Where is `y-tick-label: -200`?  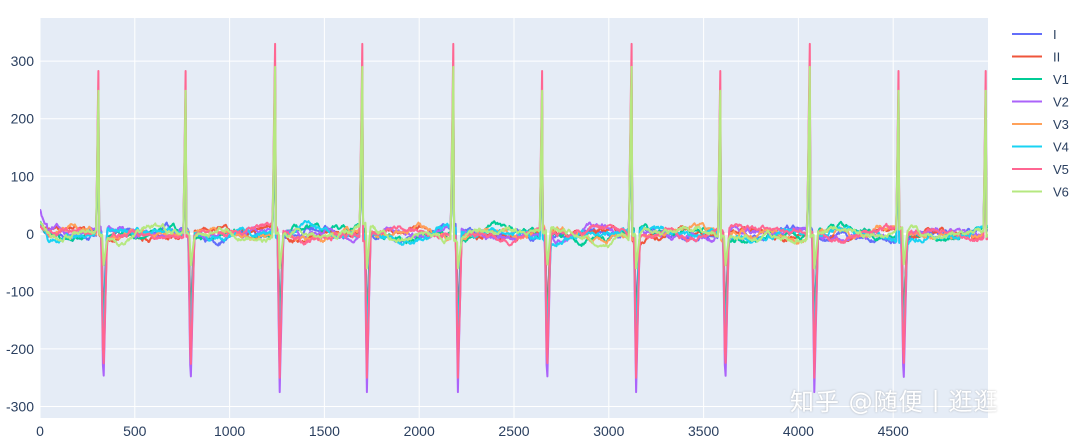
y-tick-label: -200 is located at coordinates (20, 349).